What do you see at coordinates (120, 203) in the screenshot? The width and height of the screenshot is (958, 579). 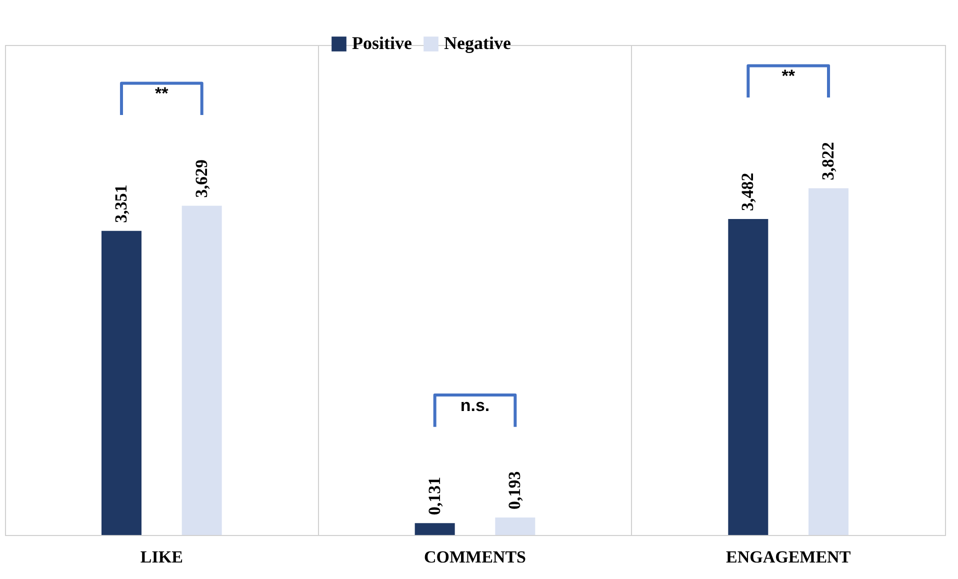 I see `data-label: 3,351` at bounding box center [120, 203].